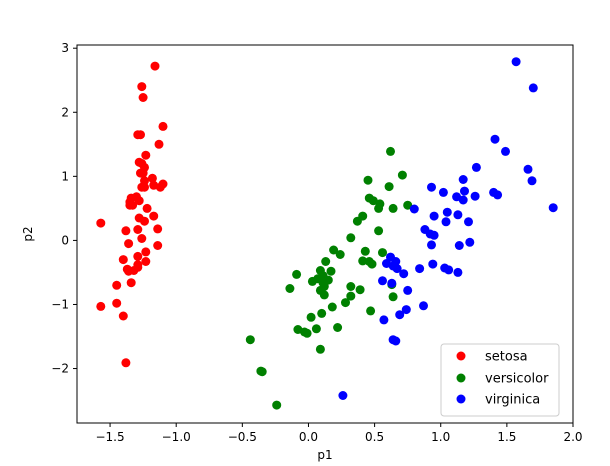  Describe the element at coordinates (461, 399) in the screenshot. I see `legend-marker-virginica` at that location.